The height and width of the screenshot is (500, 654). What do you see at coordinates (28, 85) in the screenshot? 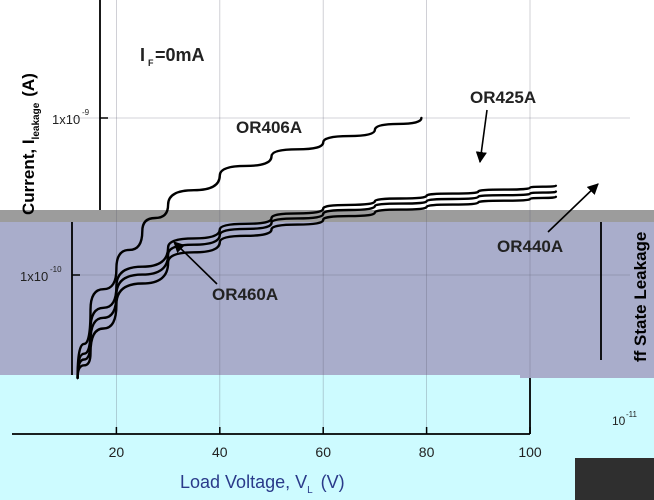
I see `y-title-unit: (A)` at bounding box center [28, 85].